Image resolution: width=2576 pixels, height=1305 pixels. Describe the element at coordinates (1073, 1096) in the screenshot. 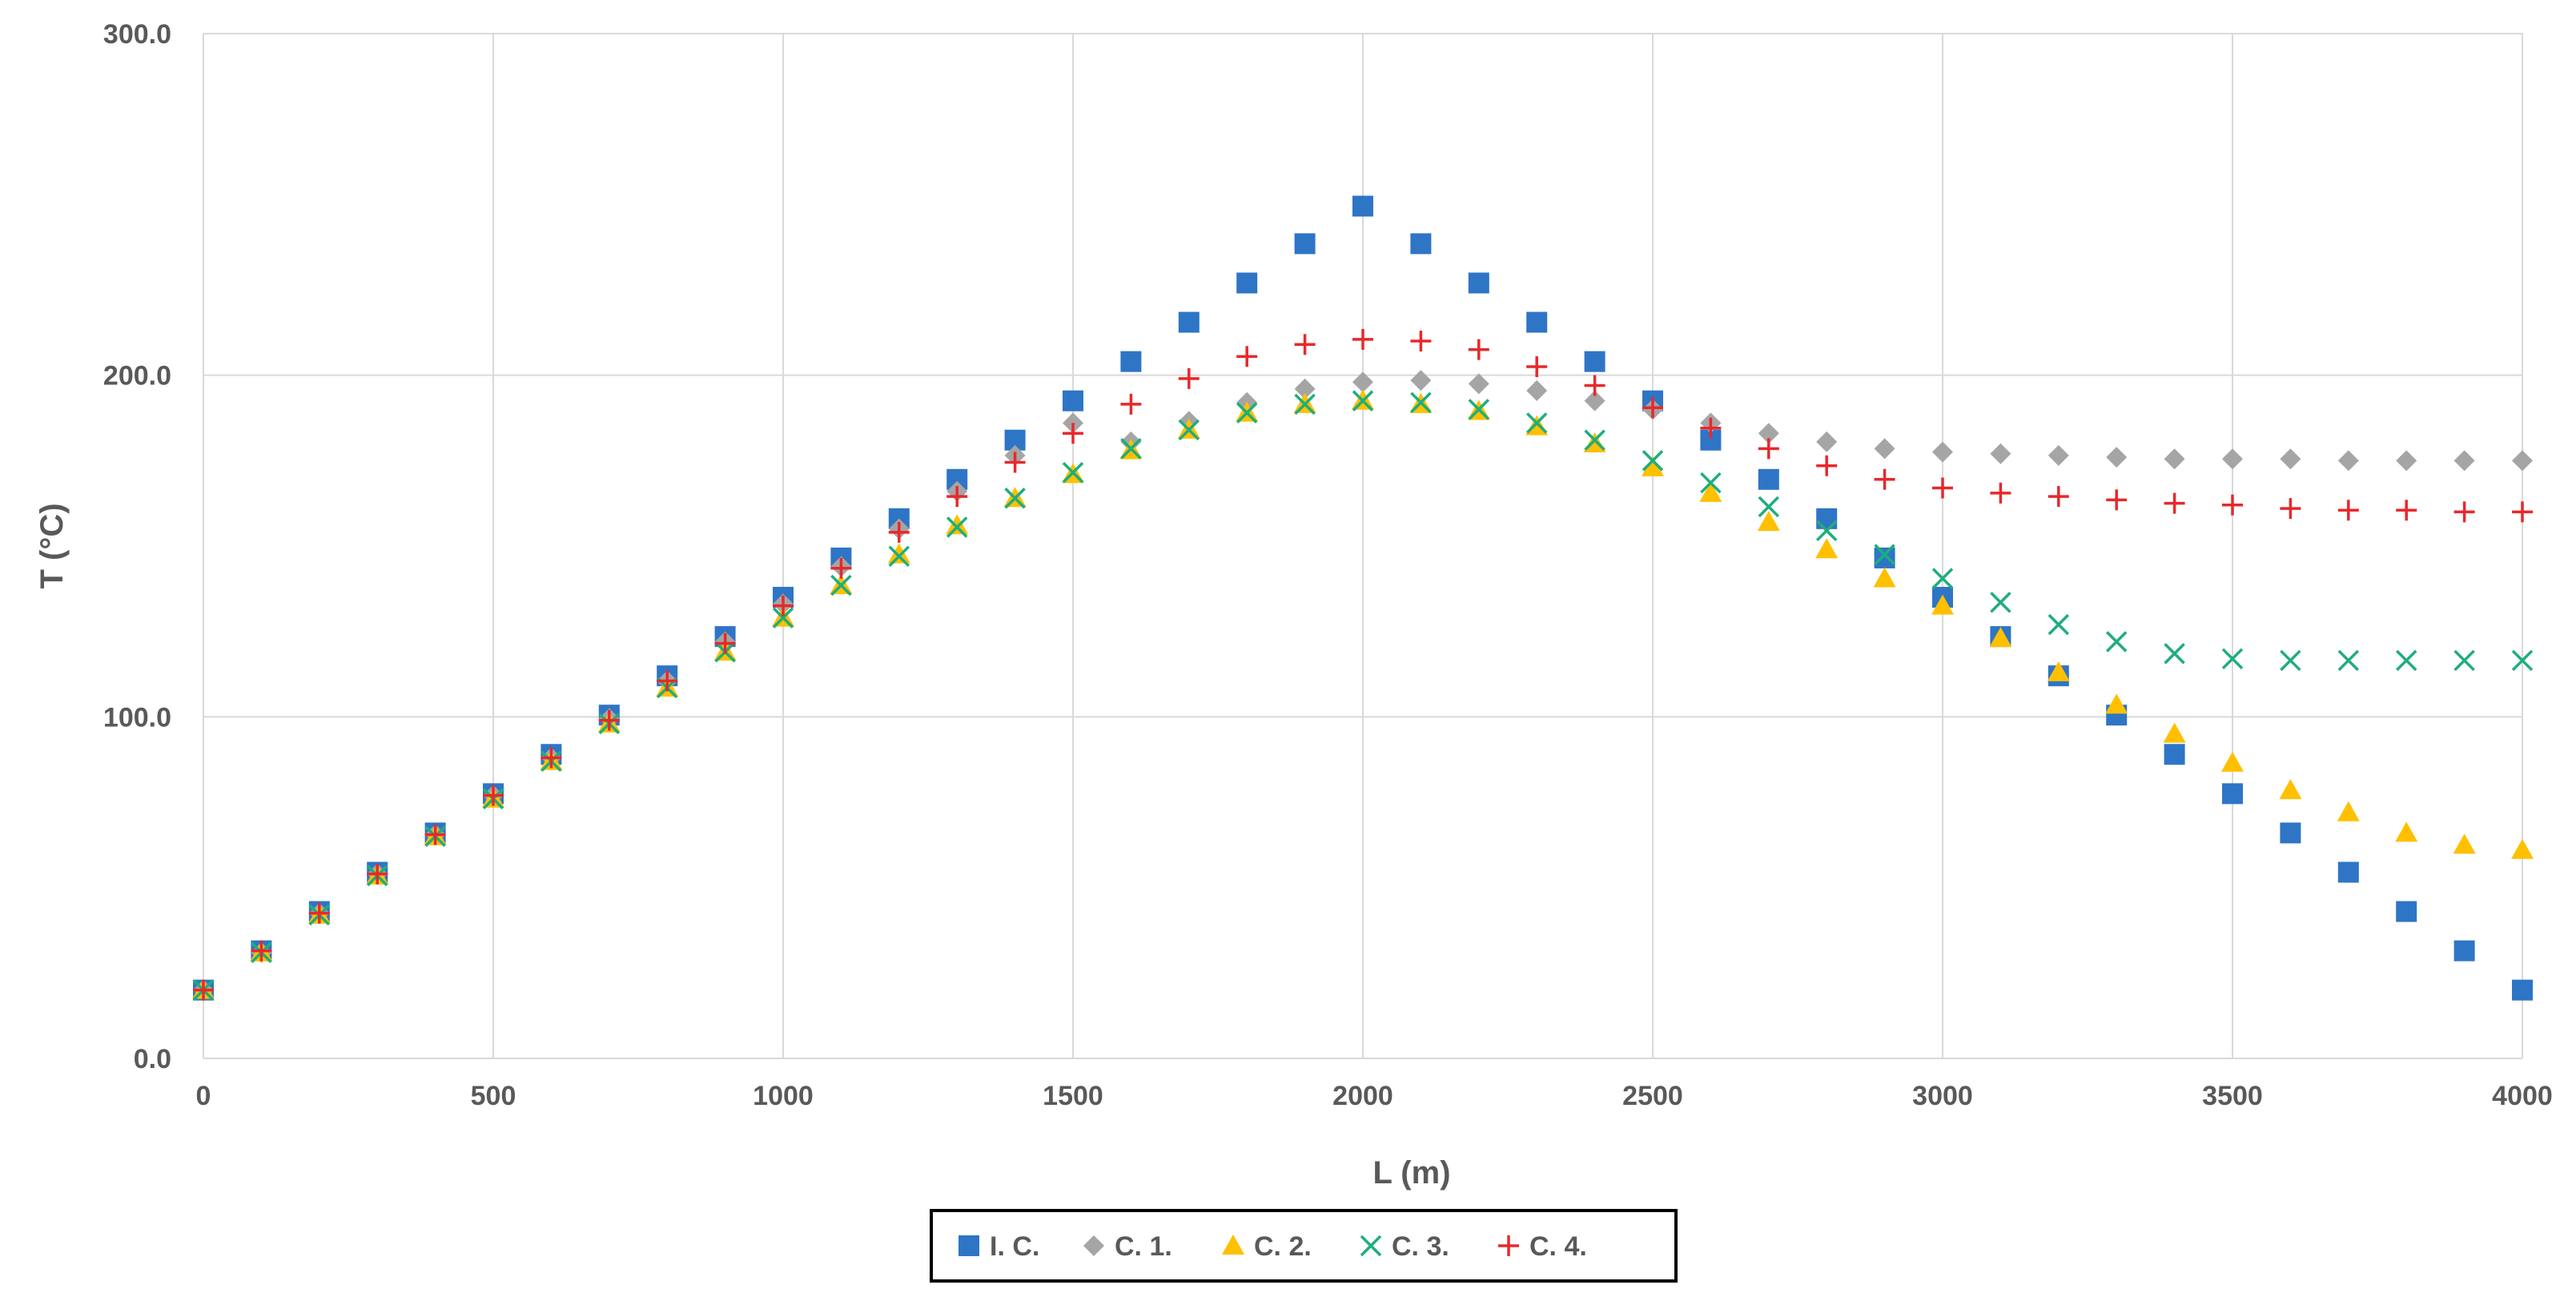

I see `x-tick-label: 1500` at that location.